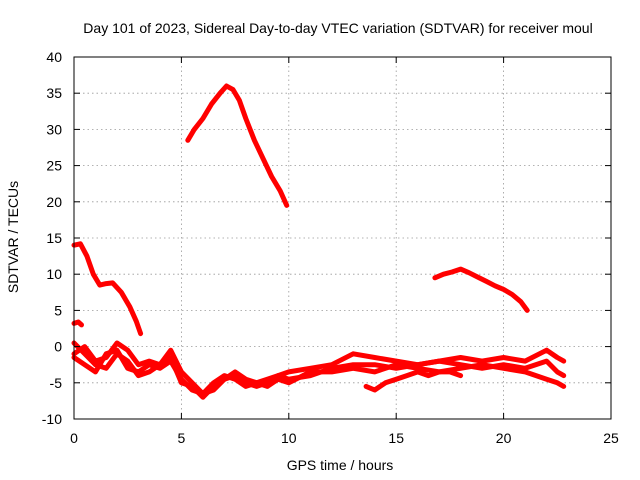  Describe the element at coordinates (77, 323) in the screenshot. I see `series-arc-short` at that location.